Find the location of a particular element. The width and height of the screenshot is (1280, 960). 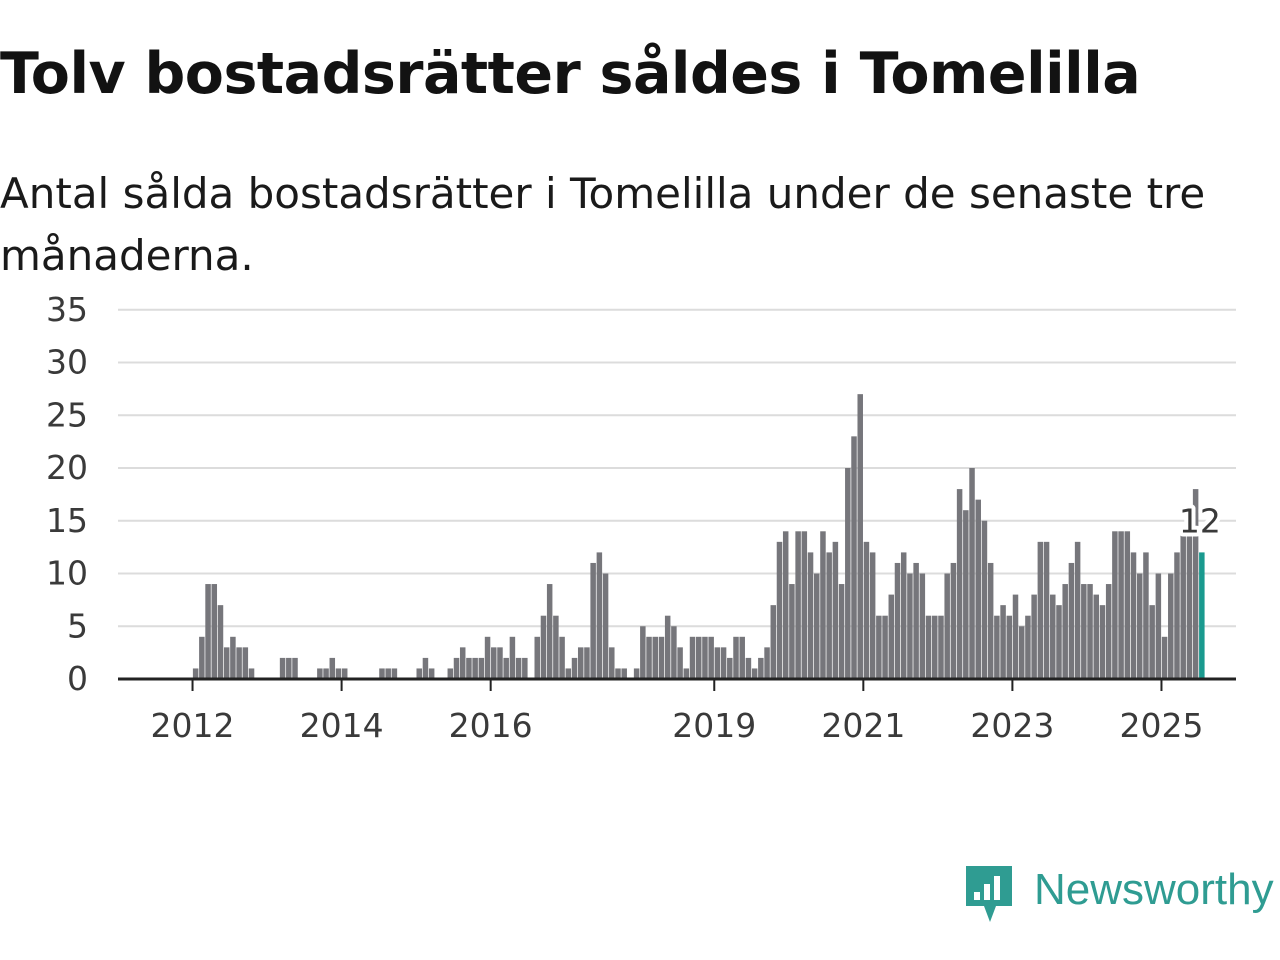

newsworthy-logo: Newsworthy is located at coordinates (1121, 895).